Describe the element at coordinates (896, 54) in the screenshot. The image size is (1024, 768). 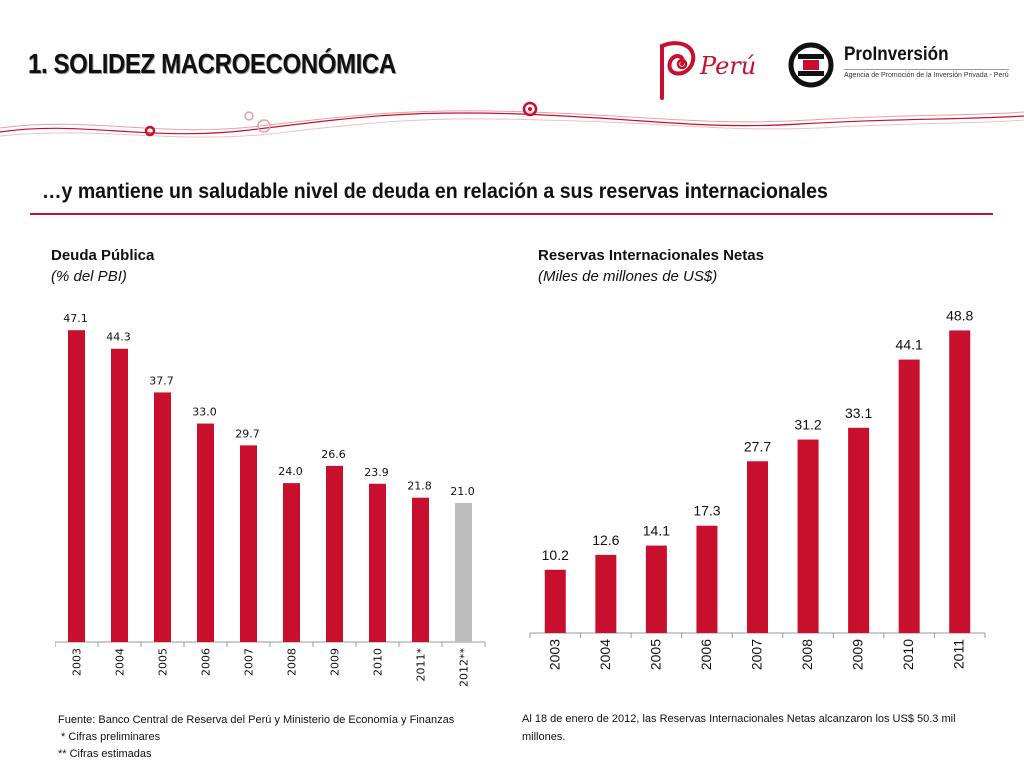
I see `proinversion-name: ProInversión` at that location.